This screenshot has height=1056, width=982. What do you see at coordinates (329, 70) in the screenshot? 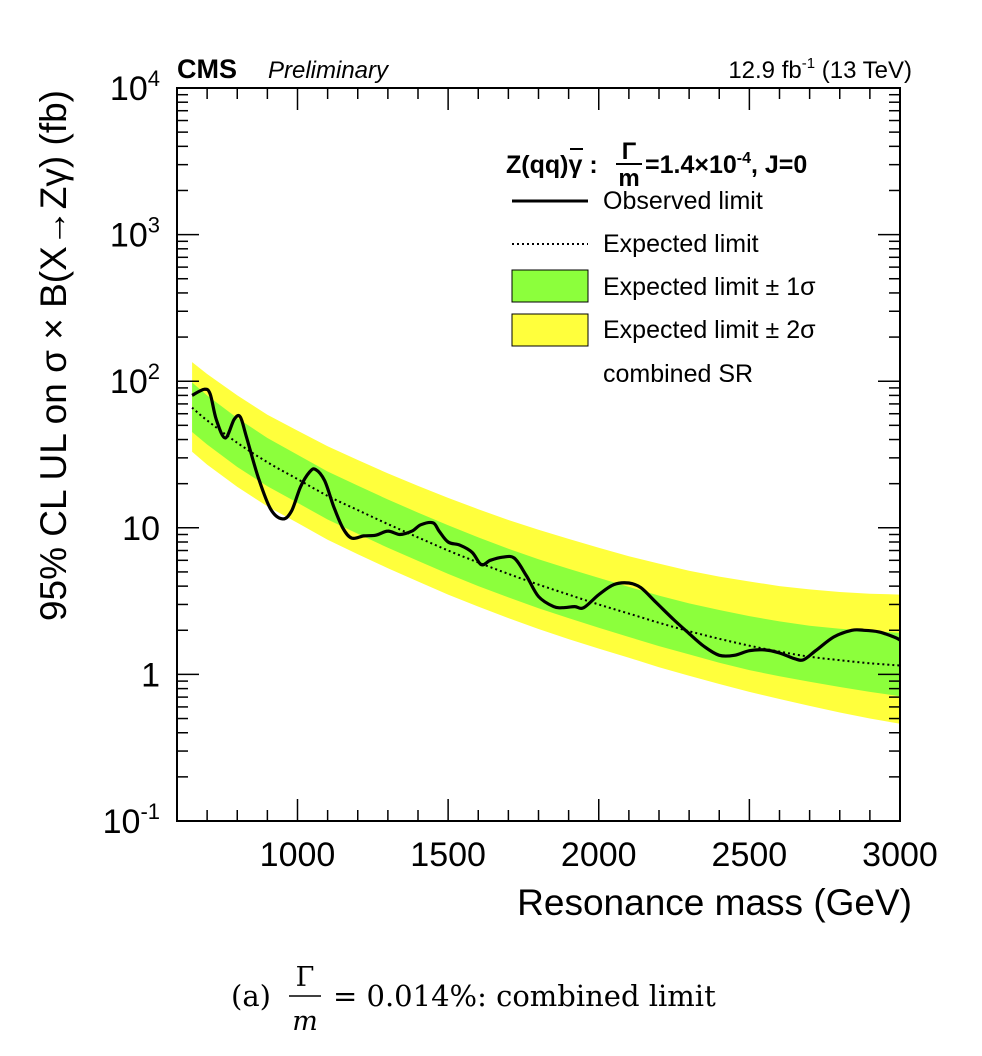
I see `preliminary-label: Preliminary` at bounding box center [329, 70].